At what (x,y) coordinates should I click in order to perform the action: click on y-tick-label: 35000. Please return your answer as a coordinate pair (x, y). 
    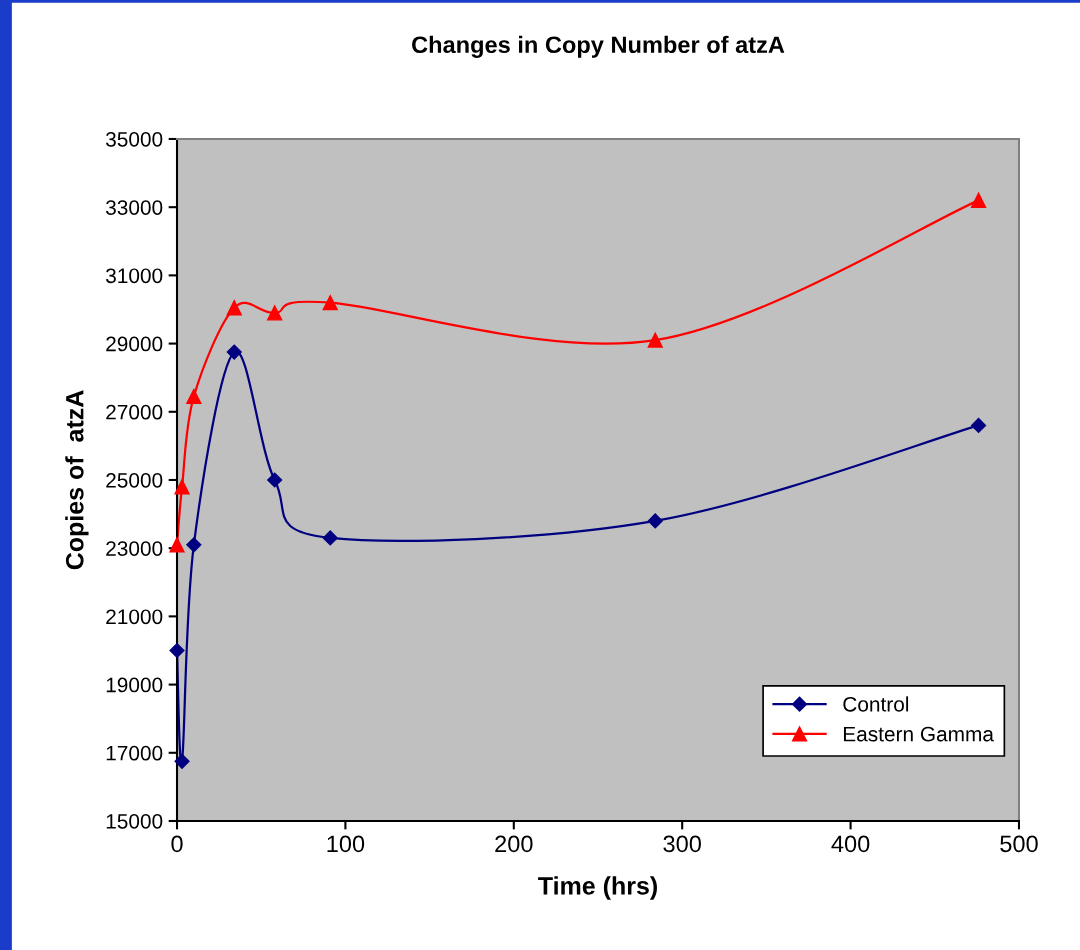
    Looking at the image, I should click on (134, 139).